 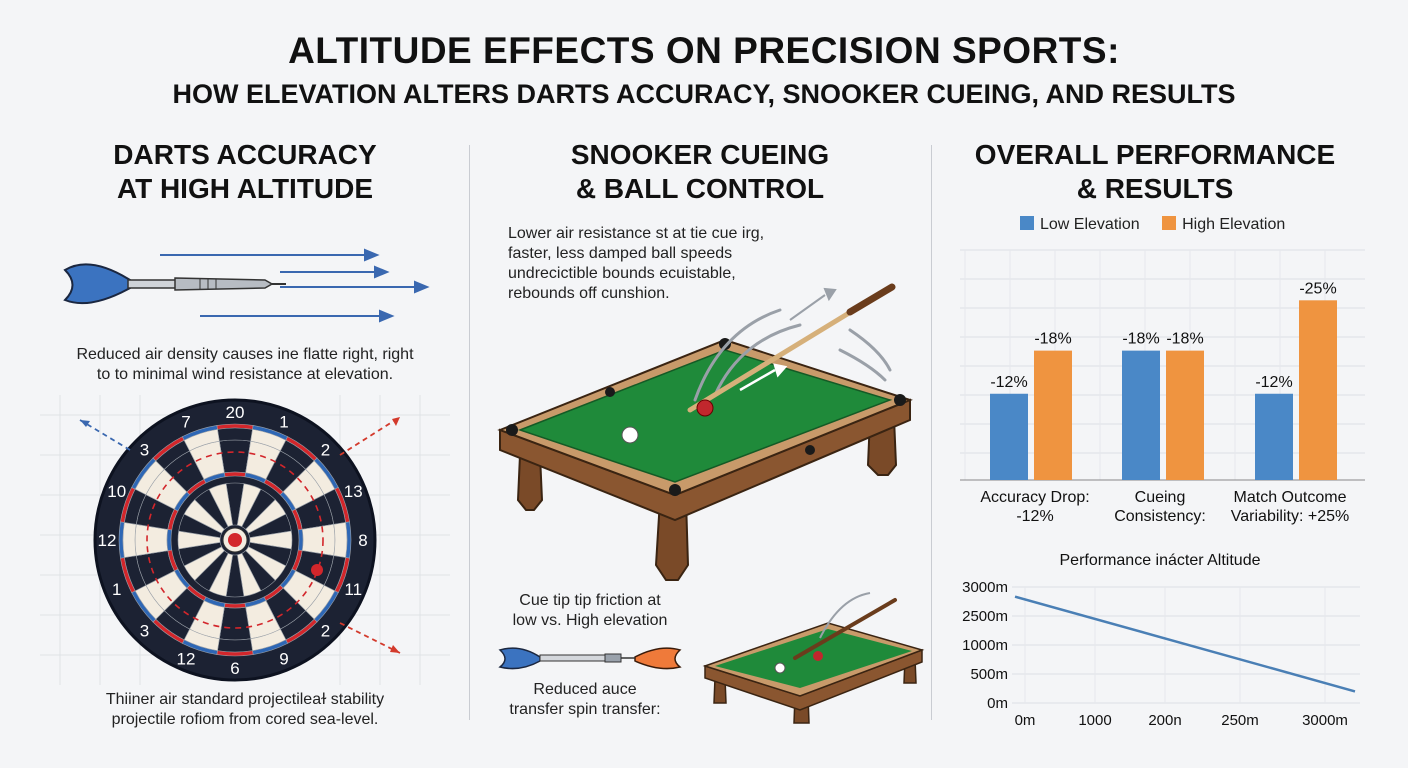 What do you see at coordinates (792, 355) in the screenshot?
I see `motion-swooshes` at bounding box center [792, 355].